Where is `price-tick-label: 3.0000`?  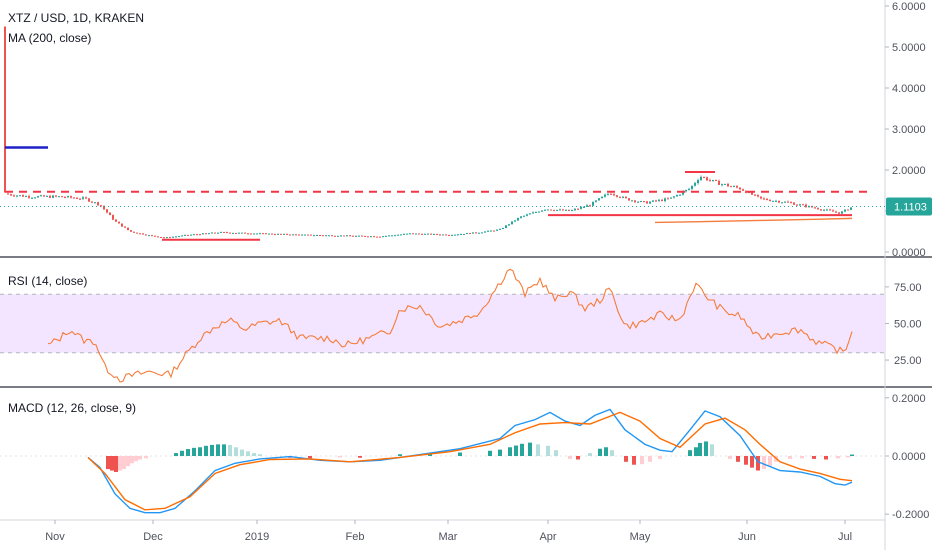
price-tick-label: 3.0000 is located at coordinates (909, 130).